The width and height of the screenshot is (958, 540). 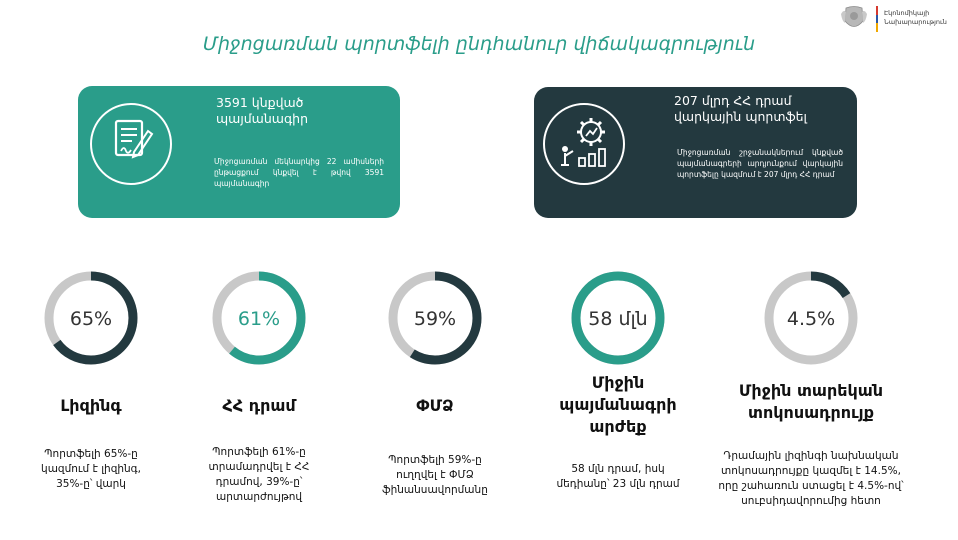 I want to click on stat-description-line: ֆինանսավորմանը, so click(x=435, y=490).